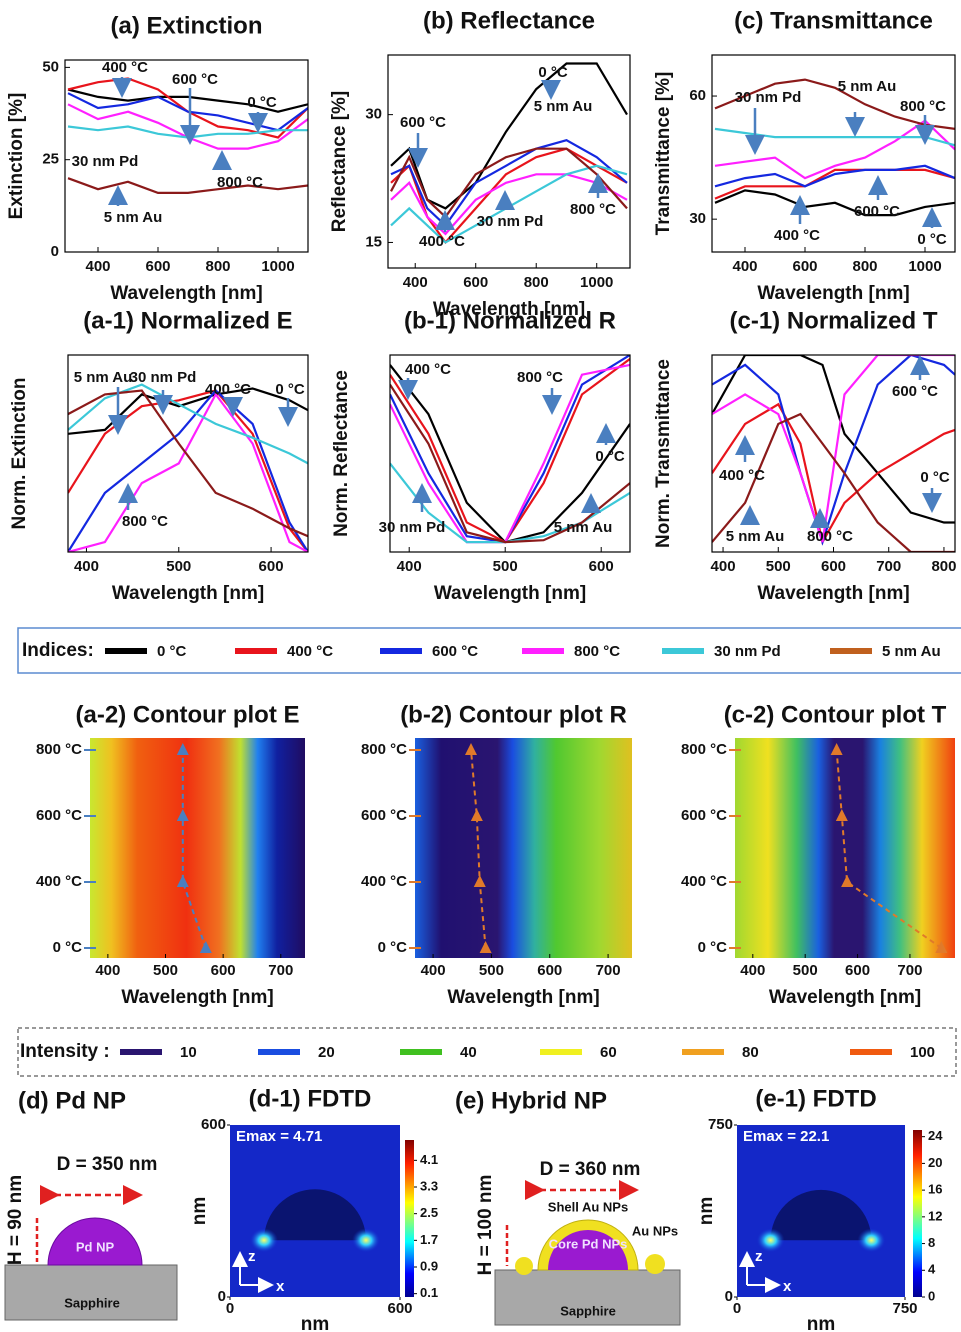 The image size is (961, 1332). What do you see at coordinates (924, 266) in the screenshot?
I see `x-tick-label: 1000` at bounding box center [924, 266].